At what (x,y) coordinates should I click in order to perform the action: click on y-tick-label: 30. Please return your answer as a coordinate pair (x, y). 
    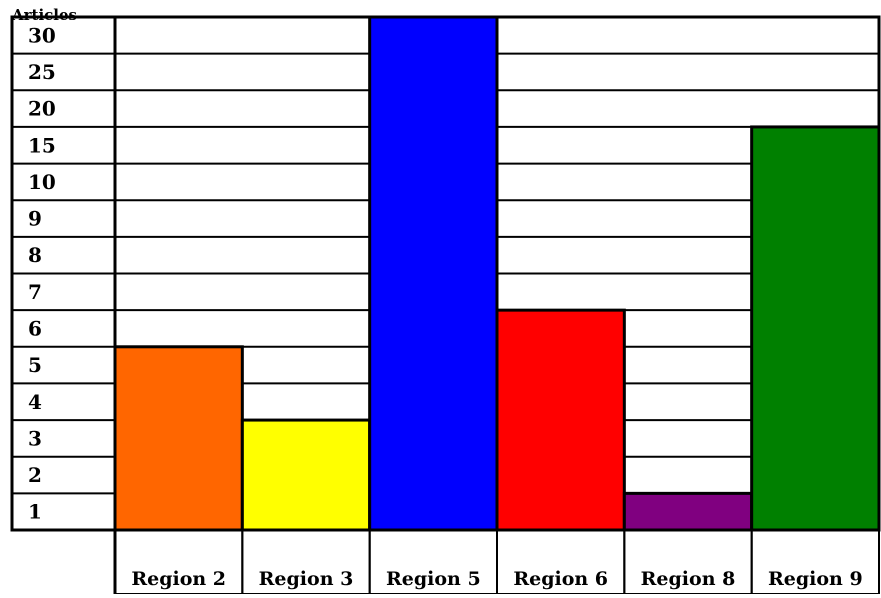
    Looking at the image, I should click on (42, 35).